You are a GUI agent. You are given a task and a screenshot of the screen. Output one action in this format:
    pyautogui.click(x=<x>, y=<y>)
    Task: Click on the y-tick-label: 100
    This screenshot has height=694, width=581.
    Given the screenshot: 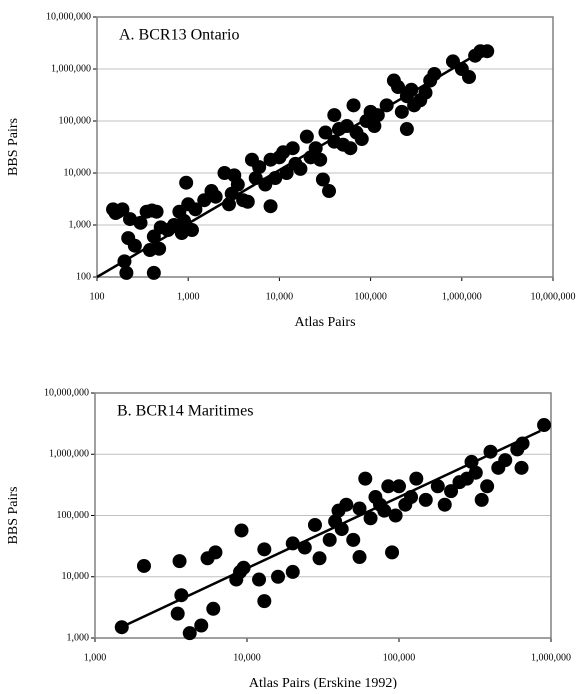 What is the action you would take?
    pyautogui.click(x=83, y=276)
    